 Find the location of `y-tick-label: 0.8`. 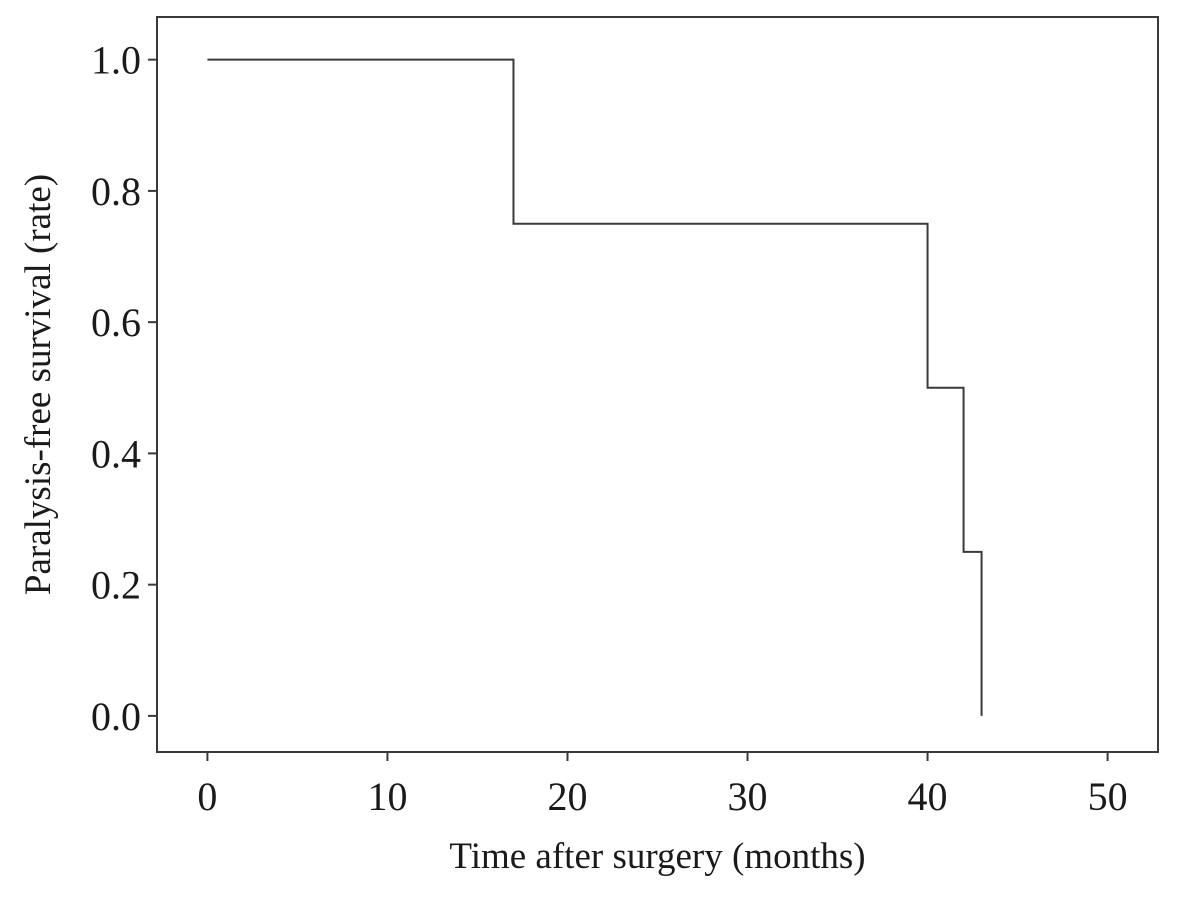

y-tick-label: 0.8 is located at coordinates (116, 191).